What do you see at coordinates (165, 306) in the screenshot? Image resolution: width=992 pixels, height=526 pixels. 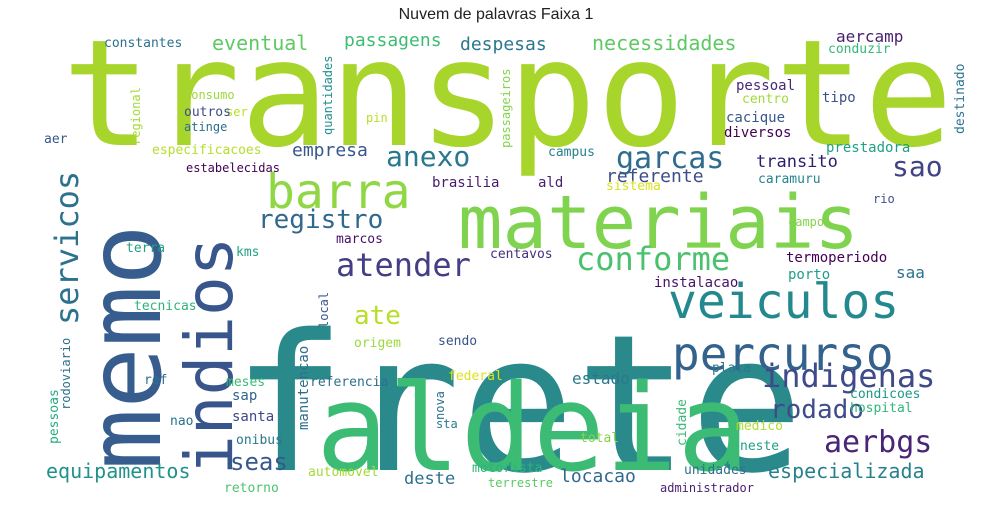 I see `word-tecnicas: tecnicas` at bounding box center [165, 306].